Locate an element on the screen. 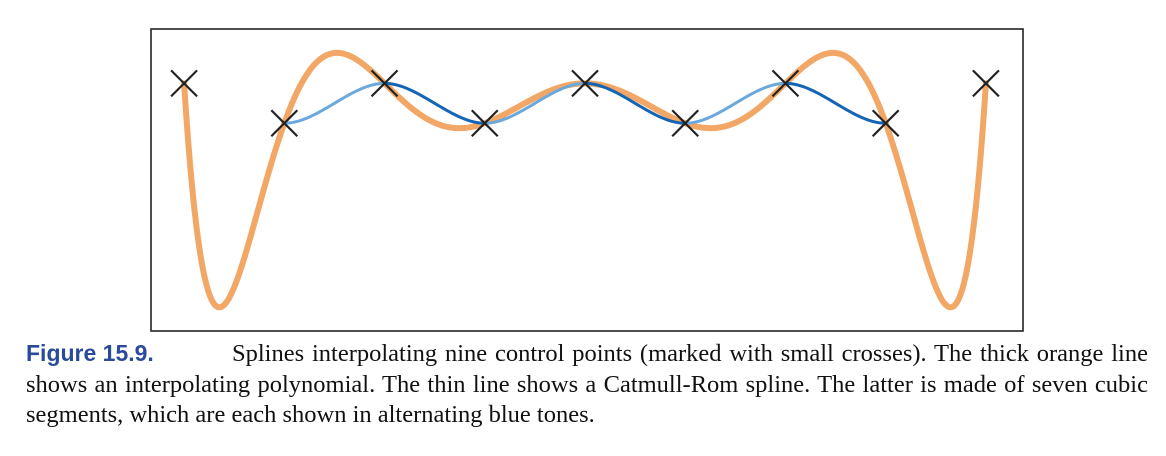 The width and height of the screenshot is (1166, 456). caption-label: Figure 15.9. is located at coordinates (90, 353).